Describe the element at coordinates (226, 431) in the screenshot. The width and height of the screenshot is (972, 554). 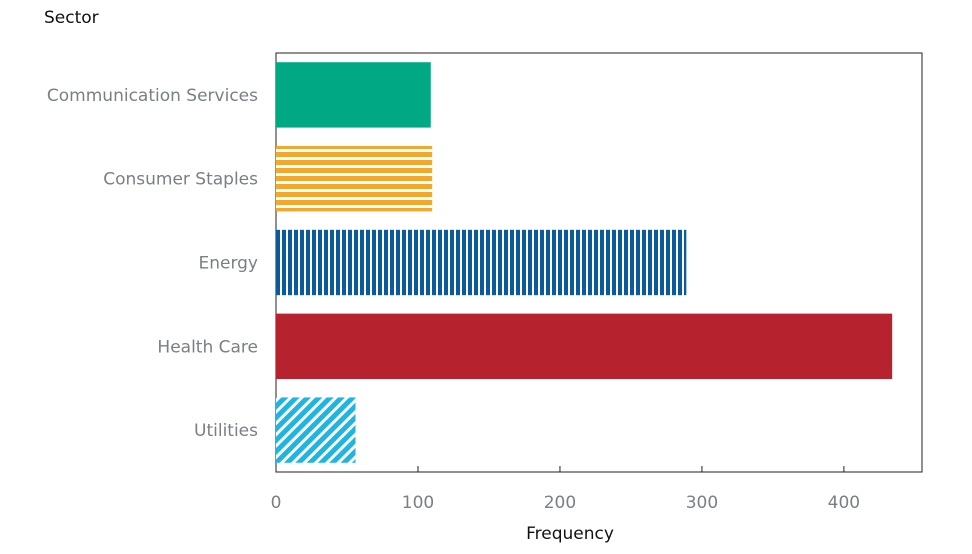
I see `category-label: Utilities` at that location.